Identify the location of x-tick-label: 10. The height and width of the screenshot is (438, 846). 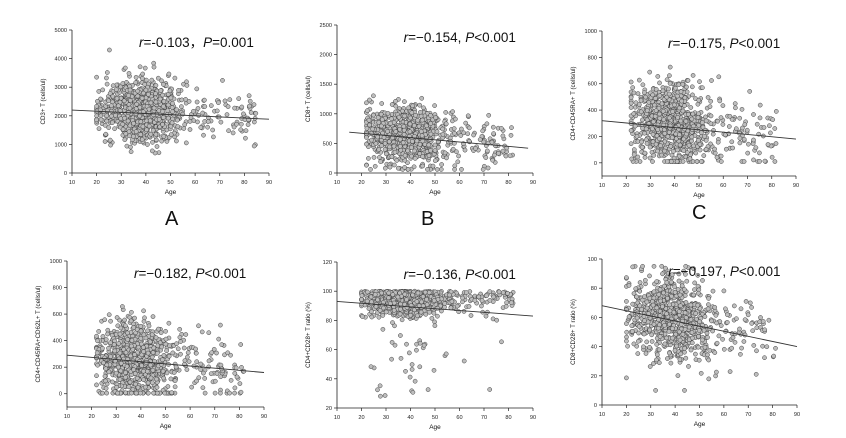
(337, 183).